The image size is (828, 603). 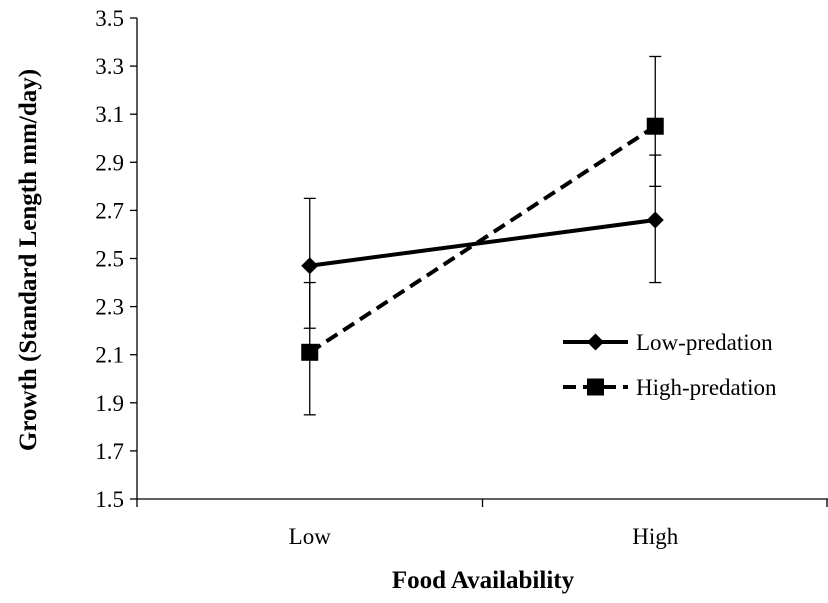 What do you see at coordinates (28, 260) in the screenshot?
I see `y-axis-title: Growth (Standard Length mm/day)` at bounding box center [28, 260].